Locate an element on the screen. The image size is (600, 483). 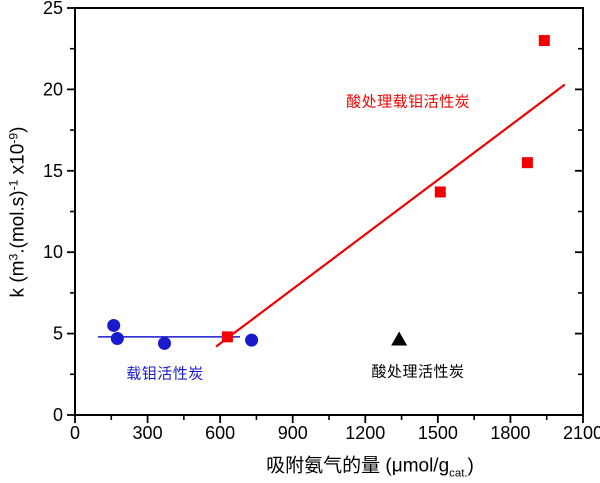
series-annotation: 载钼活性炭 is located at coordinates (165, 374).